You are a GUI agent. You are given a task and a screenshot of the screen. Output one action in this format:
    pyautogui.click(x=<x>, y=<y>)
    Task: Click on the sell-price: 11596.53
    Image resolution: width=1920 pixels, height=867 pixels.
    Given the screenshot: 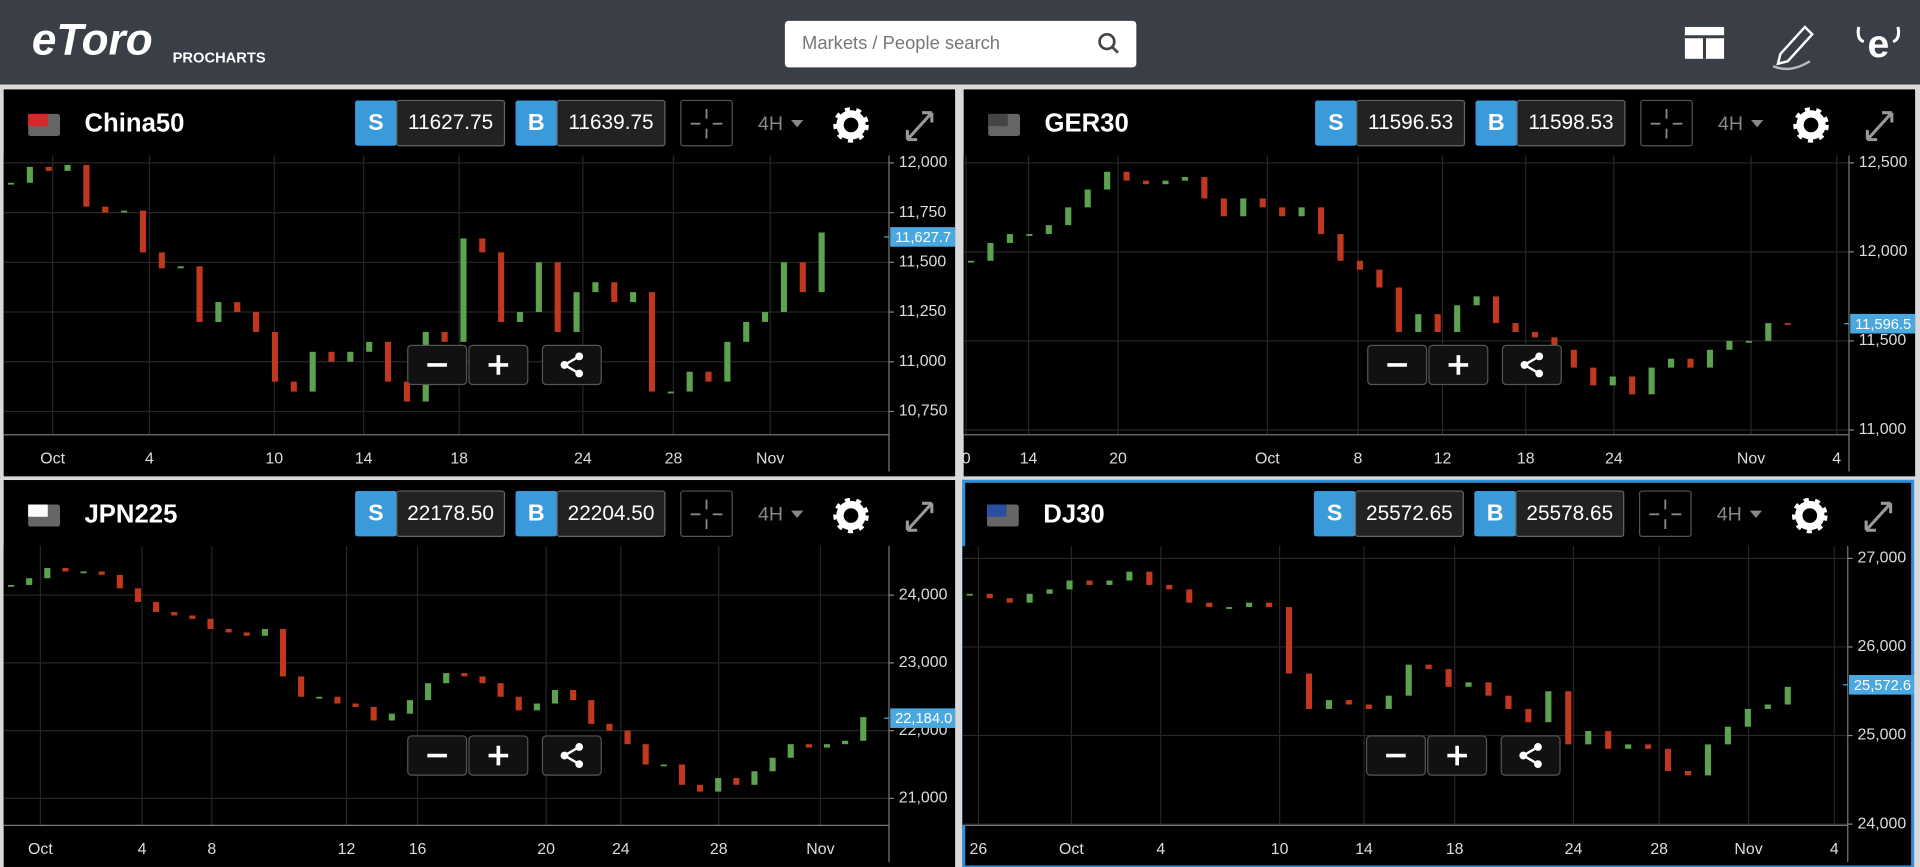 What is the action you would take?
    pyautogui.click(x=1410, y=122)
    